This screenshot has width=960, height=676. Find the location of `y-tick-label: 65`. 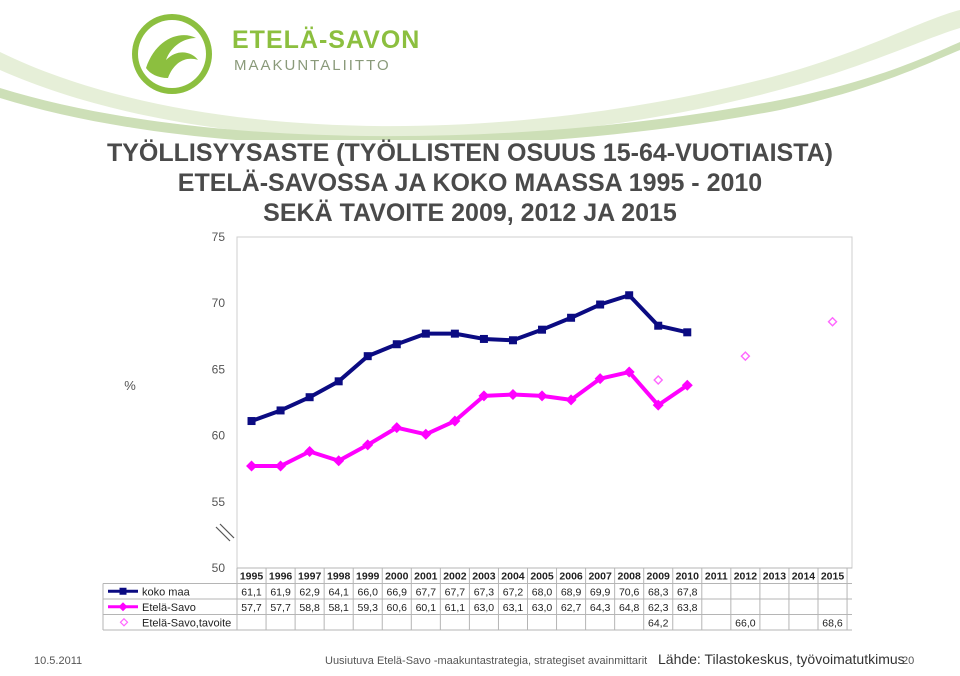

y-tick-label: 65 is located at coordinates (219, 369).